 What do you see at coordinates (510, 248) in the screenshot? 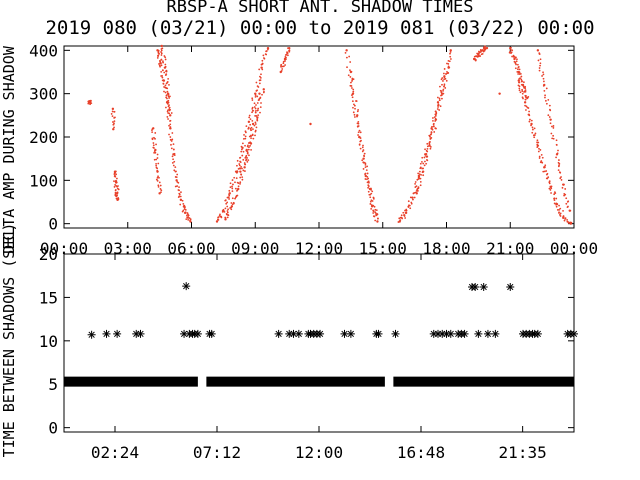
I see `x-tick-label: 21:00` at bounding box center [510, 248].